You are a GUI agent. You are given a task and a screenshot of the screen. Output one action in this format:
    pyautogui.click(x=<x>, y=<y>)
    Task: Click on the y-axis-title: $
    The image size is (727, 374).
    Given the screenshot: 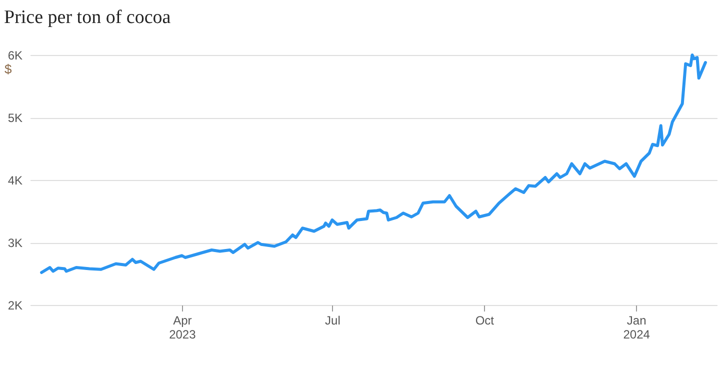 What is the action you would take?
    pyautogui.click(x=8, y=69)
    